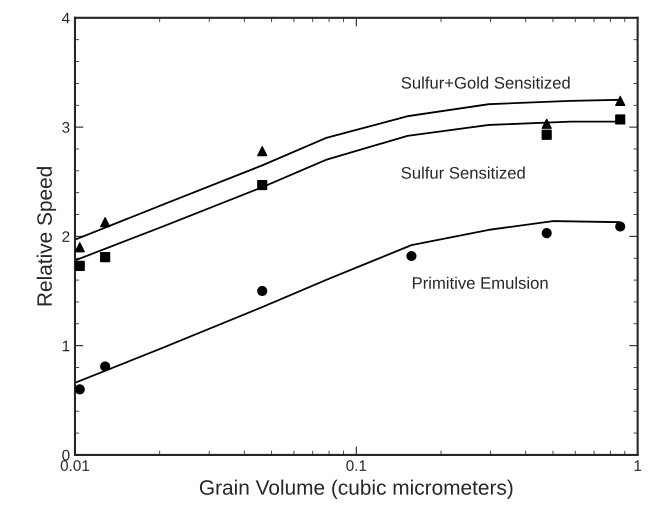 The width and height of the screenshot is (652, 510). Describe the element at coordinates (480, 282) in the screenshot. I see `annotation: Primitive Emulsion` at that location.